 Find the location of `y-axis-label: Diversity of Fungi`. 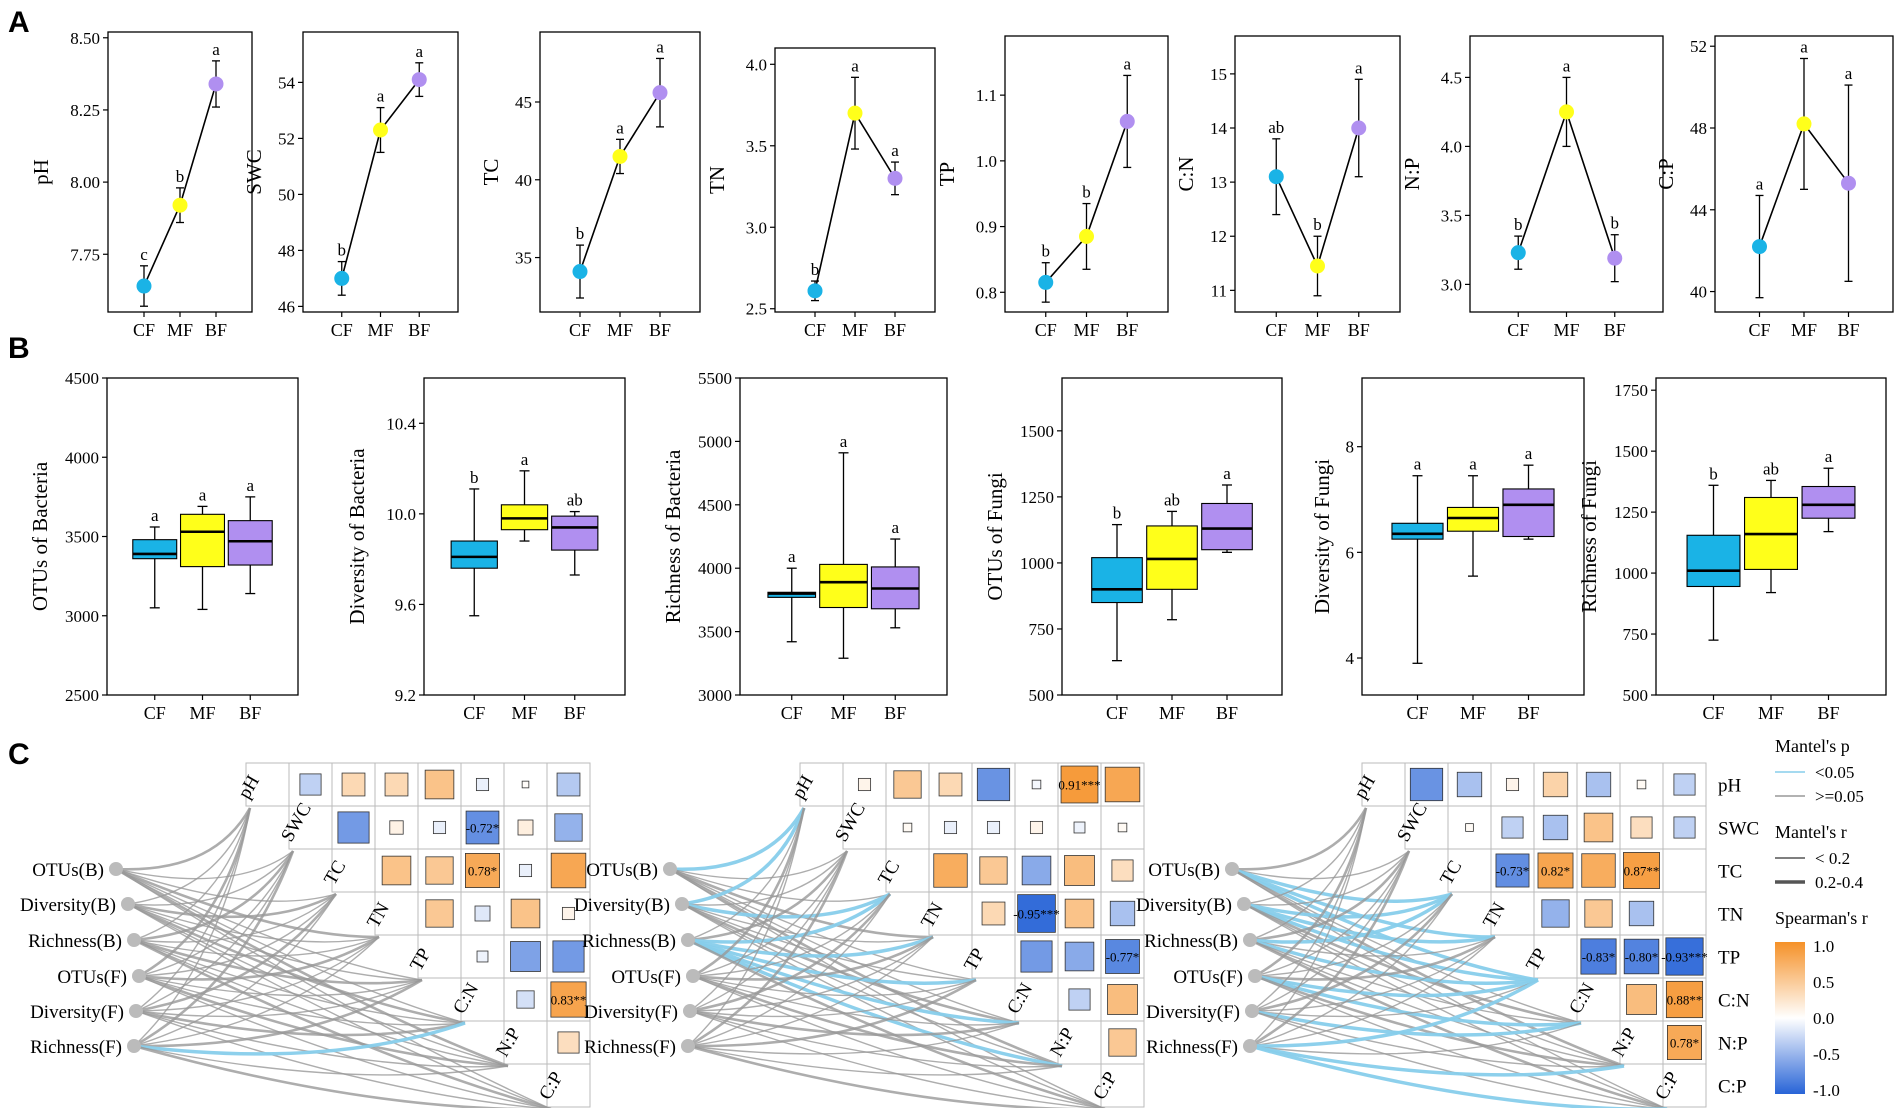

y-axis-label: Diversity of Fungi is located at coordinates (1322, 536).